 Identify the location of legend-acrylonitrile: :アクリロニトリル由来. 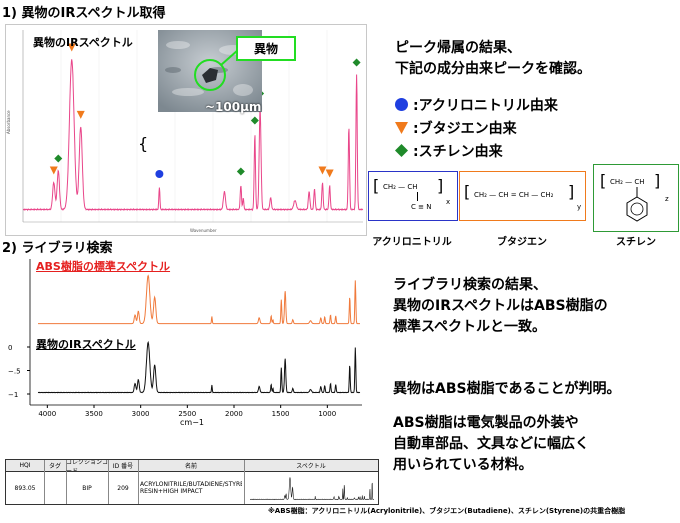
(476, 104).